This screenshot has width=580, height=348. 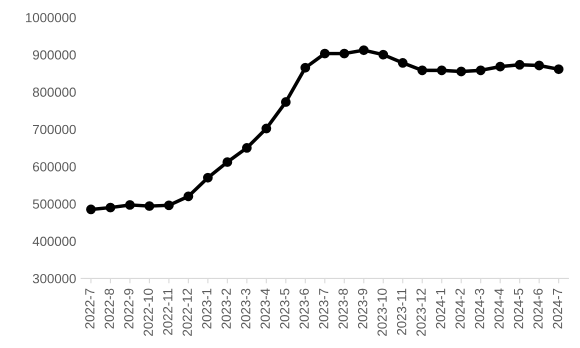 I want to click on x-tick-label: 2022-7, so click(x=89, y=308).